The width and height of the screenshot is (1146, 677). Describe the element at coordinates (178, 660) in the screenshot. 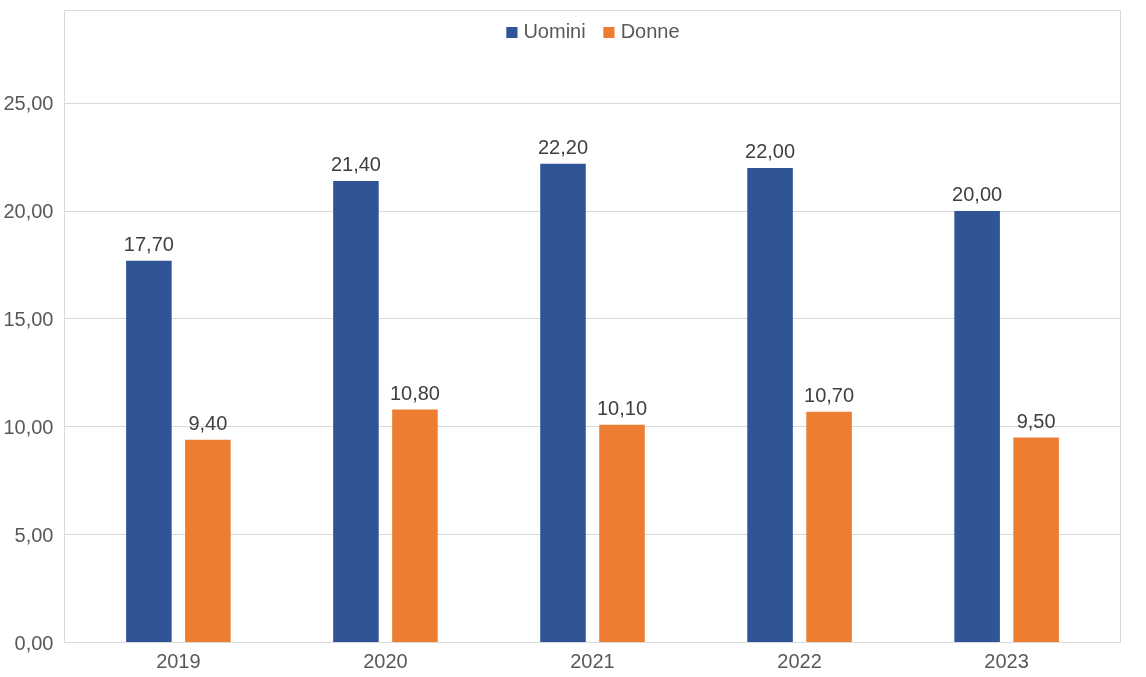

I see `x-tick-label: 2019` at that location.